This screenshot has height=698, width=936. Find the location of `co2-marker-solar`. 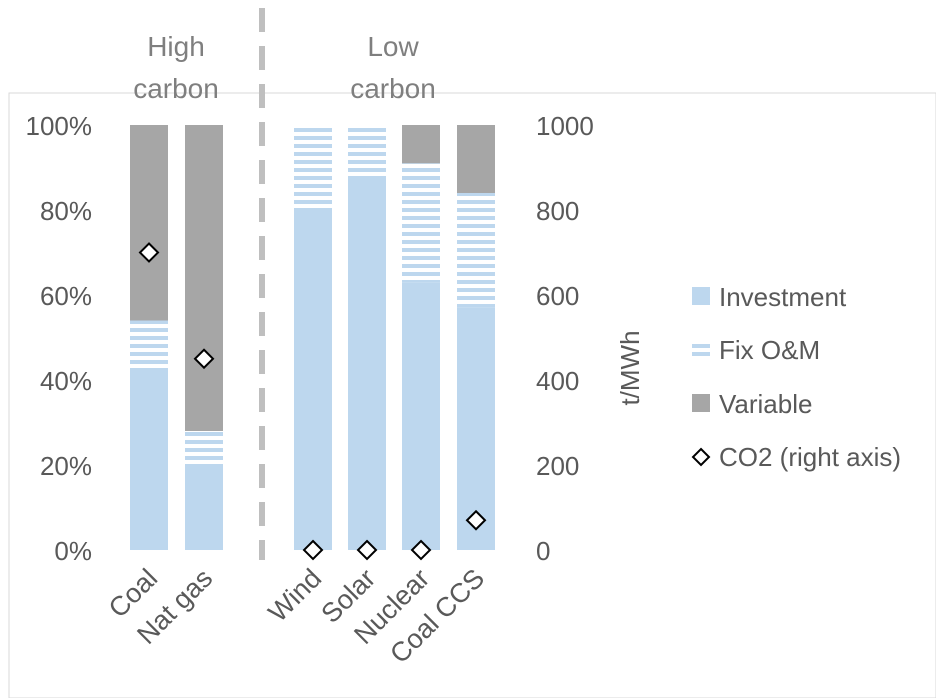

co2-marker-solar is located at coordinates (367, 550).